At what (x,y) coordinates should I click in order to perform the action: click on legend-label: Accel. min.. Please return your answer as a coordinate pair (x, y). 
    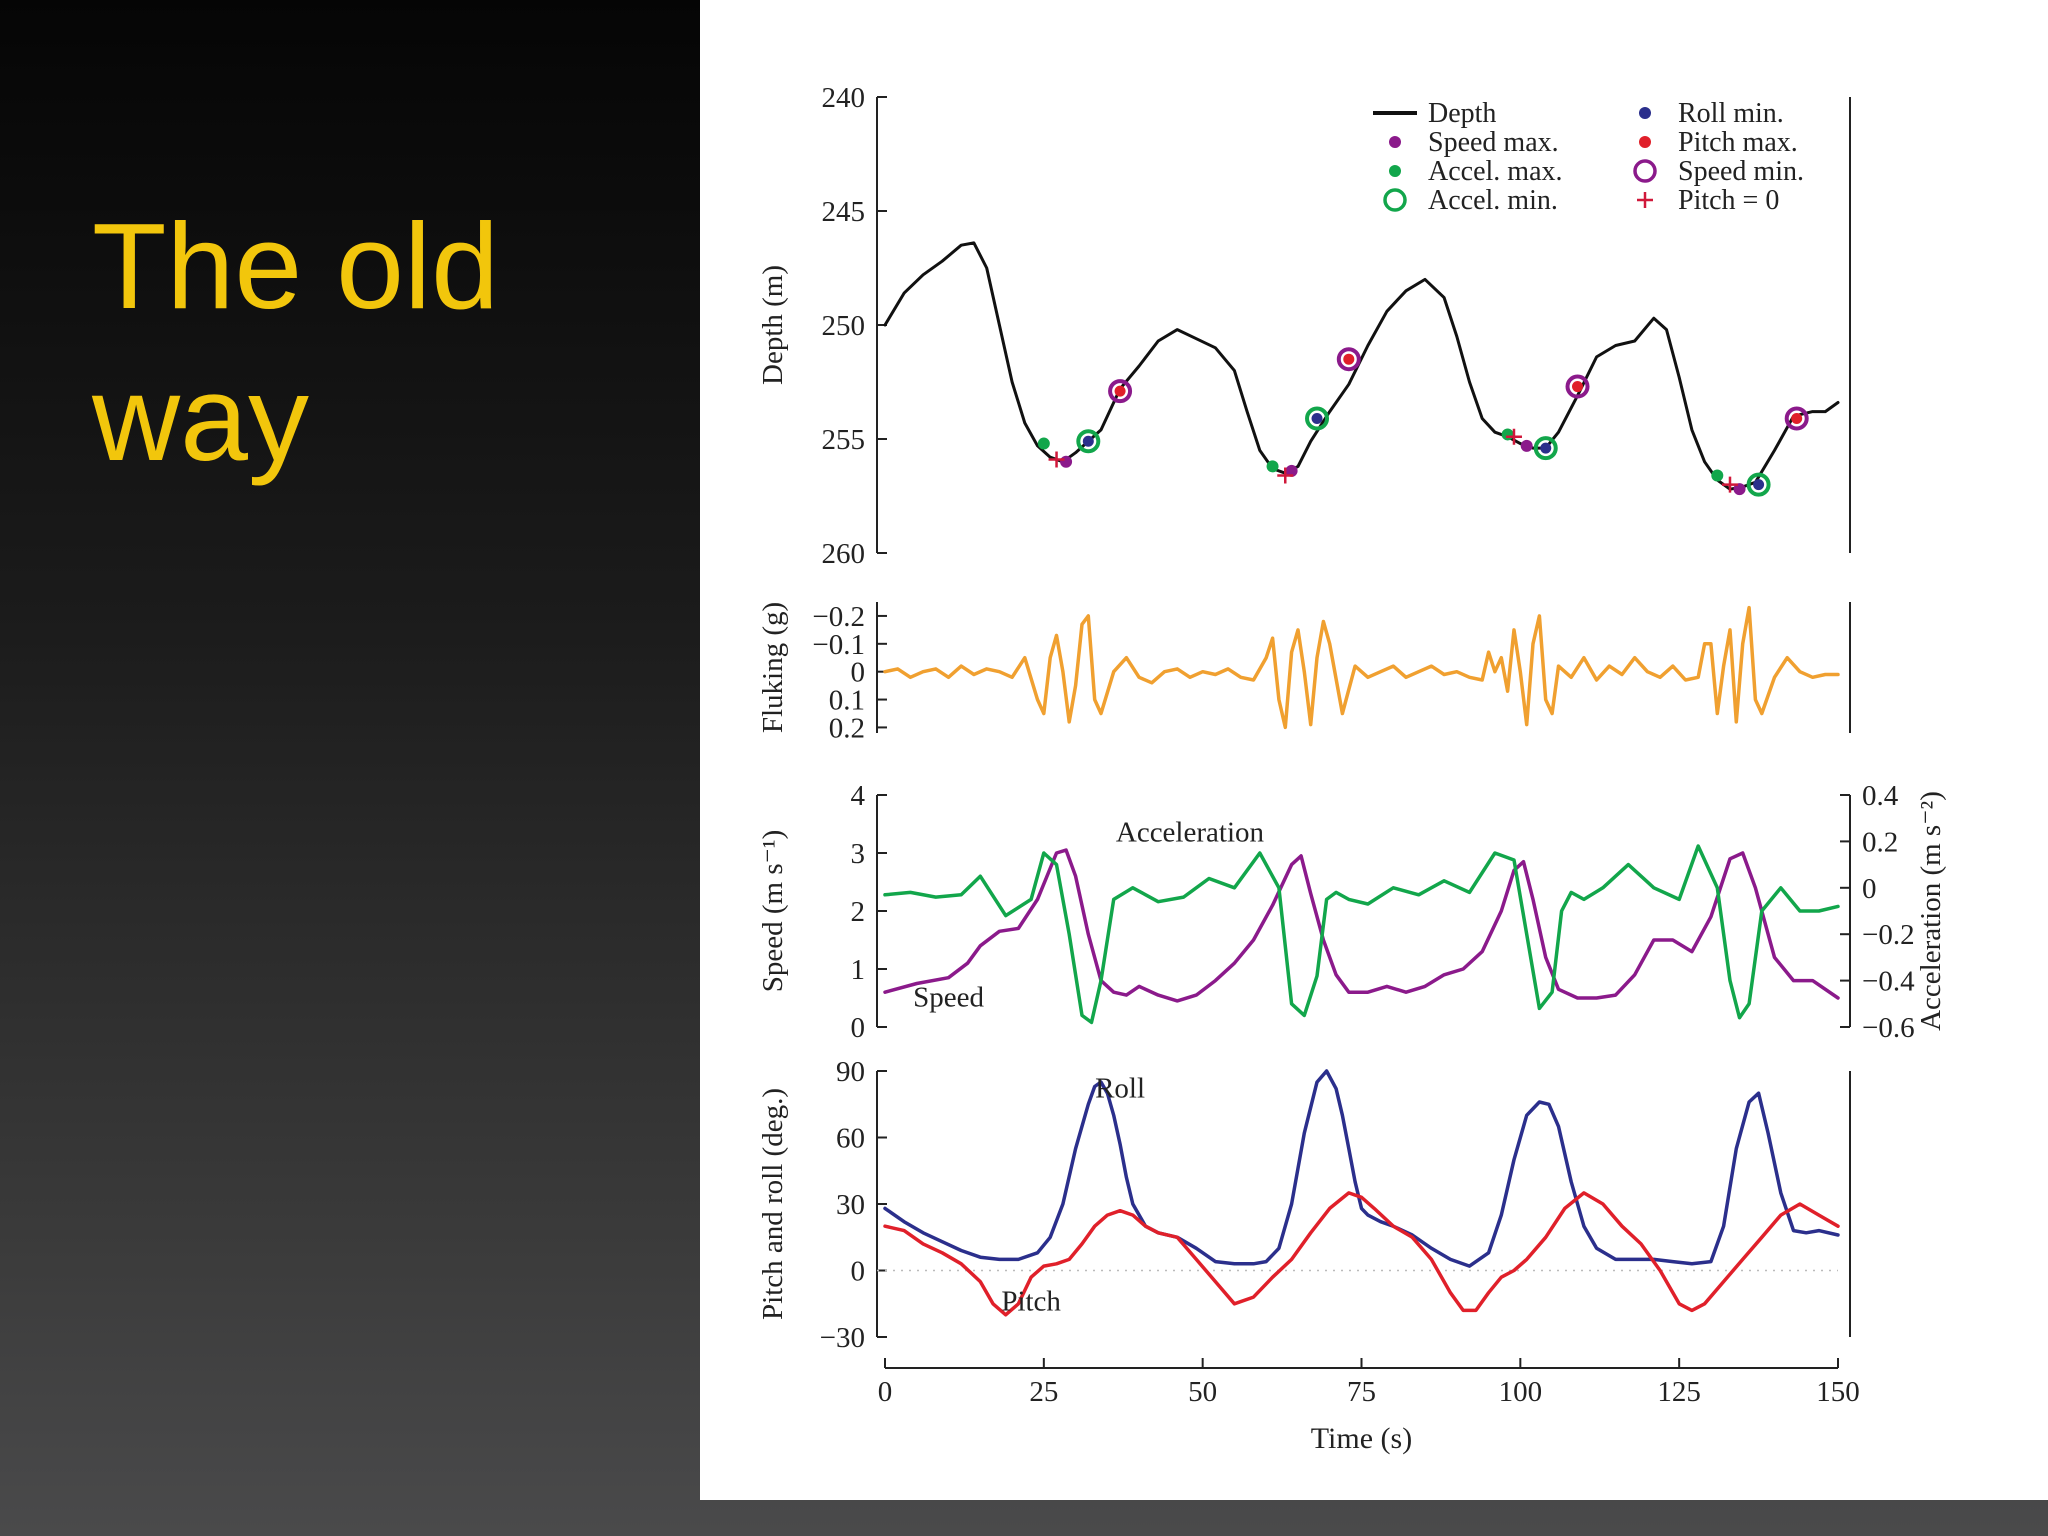
    Looking at the image, I should click on (1493, 200).